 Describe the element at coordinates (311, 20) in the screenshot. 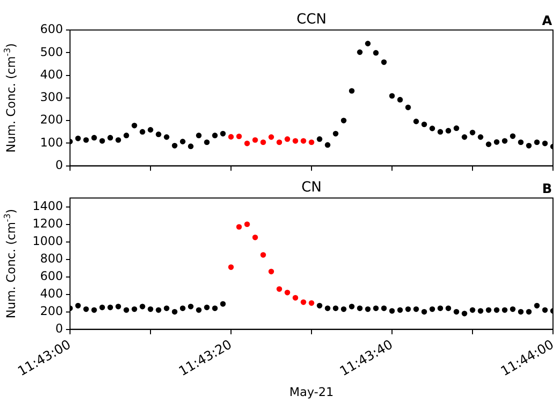

I see `chart-title: CCN` at that location.